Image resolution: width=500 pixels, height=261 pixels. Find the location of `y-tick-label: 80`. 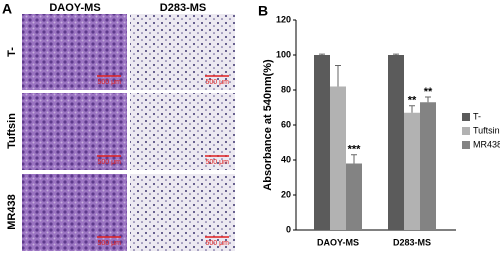

y-tick-label: 80 is located at coordinates (286, 89).